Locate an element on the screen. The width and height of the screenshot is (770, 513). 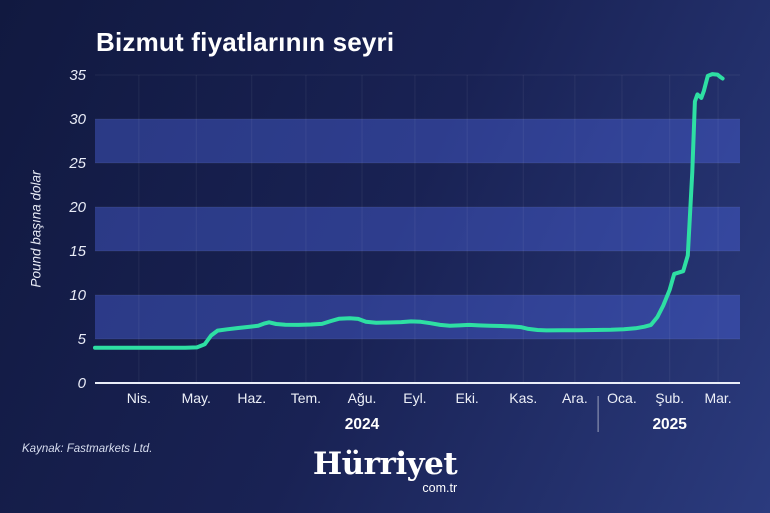
y-tick-label: 0 is located at coordinates (82, 383).